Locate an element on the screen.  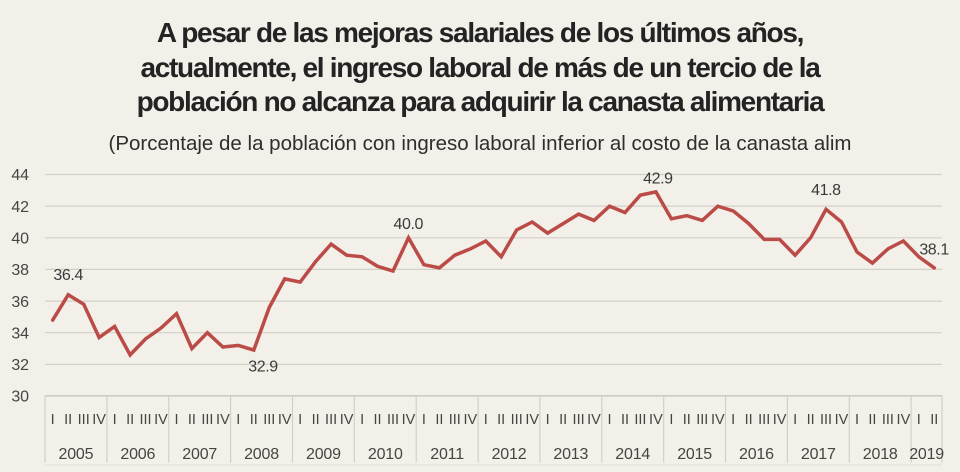
svg-text: 36 is located at coordinates (20, 302).